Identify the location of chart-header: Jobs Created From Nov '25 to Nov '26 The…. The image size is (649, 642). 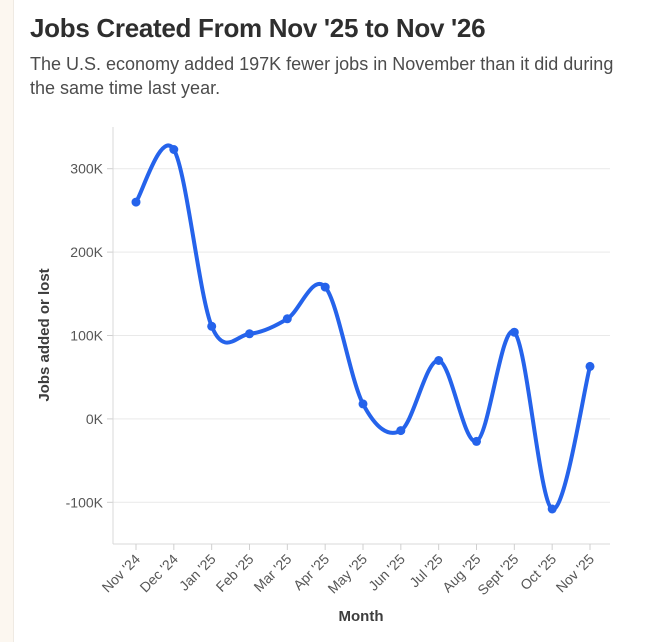
(335, 57).